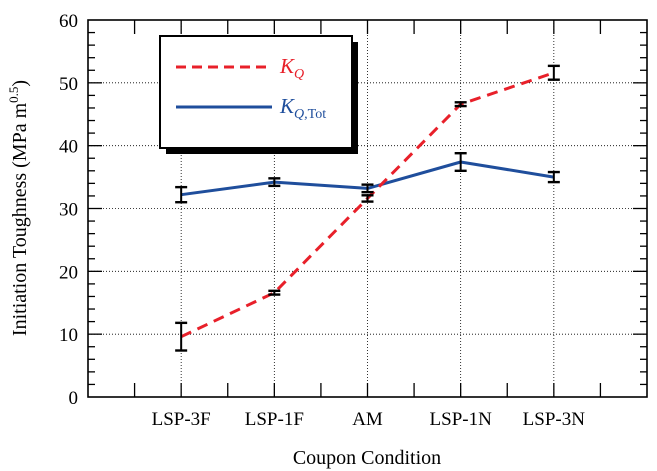 Image resolution: width=657 pixels, height=471 pixels. Describe the element at coordinates (68, 335) in the screenshot. I see `y-tick-label: 10` at that location.